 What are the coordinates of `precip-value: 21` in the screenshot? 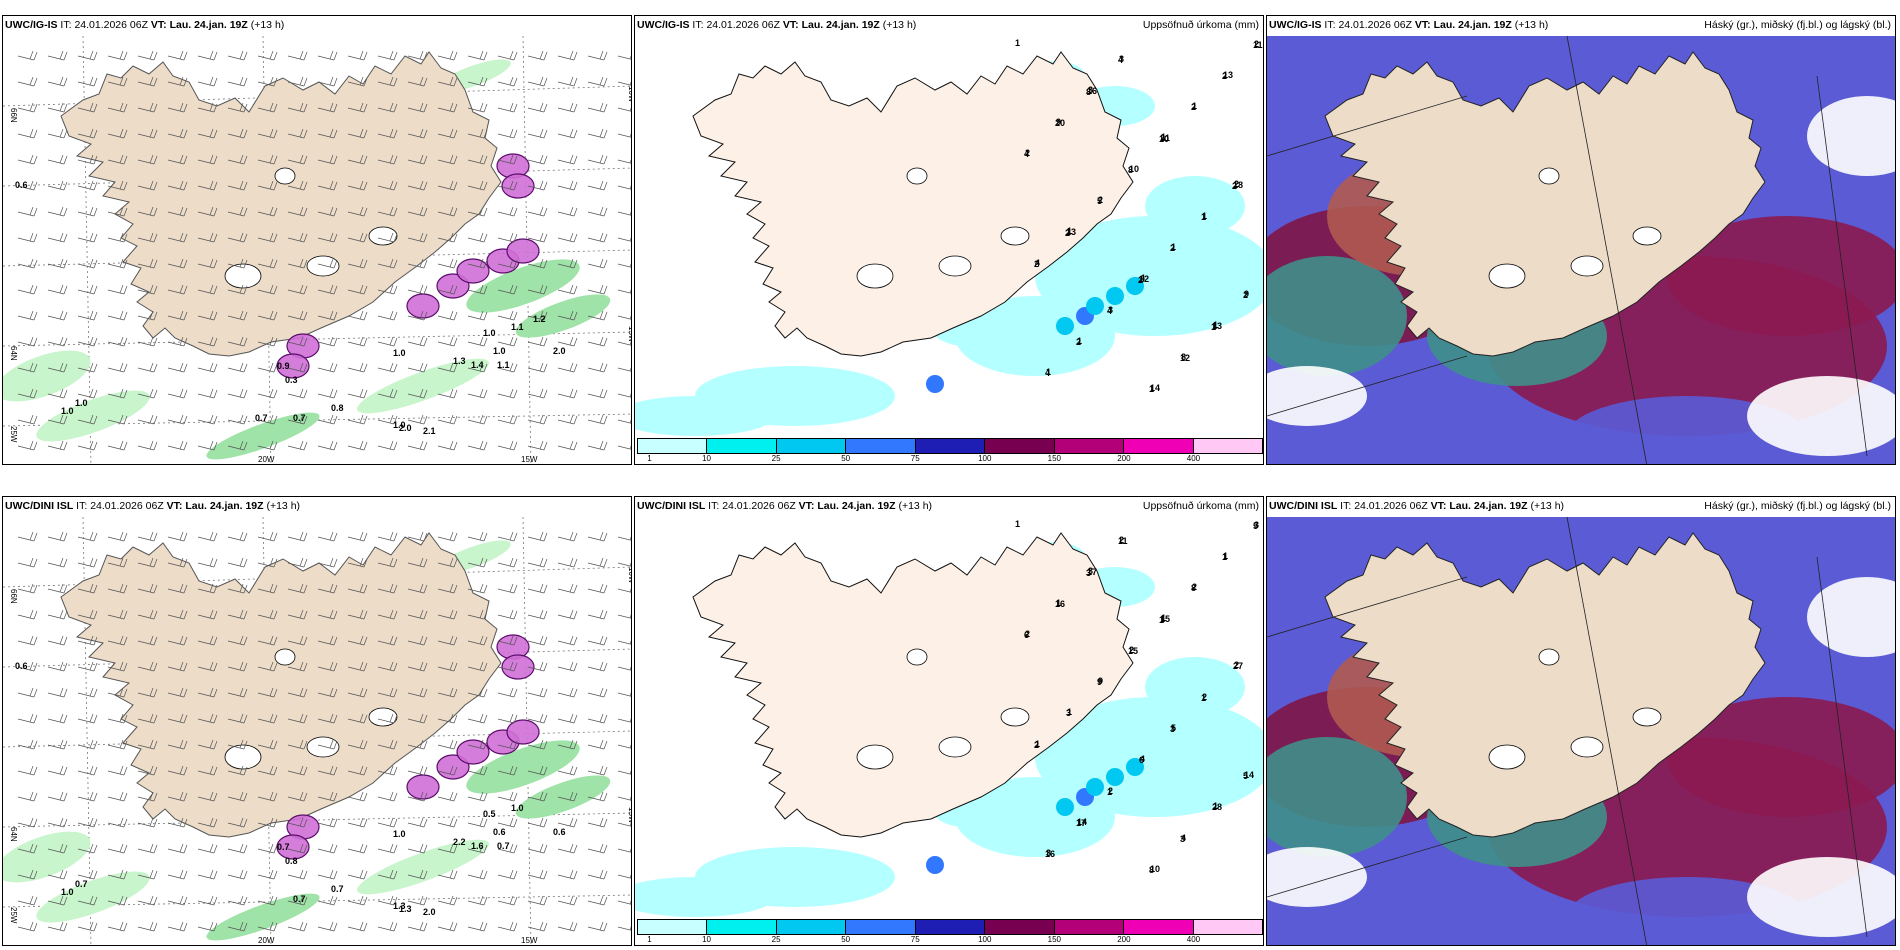 It's located at (1165, 138).